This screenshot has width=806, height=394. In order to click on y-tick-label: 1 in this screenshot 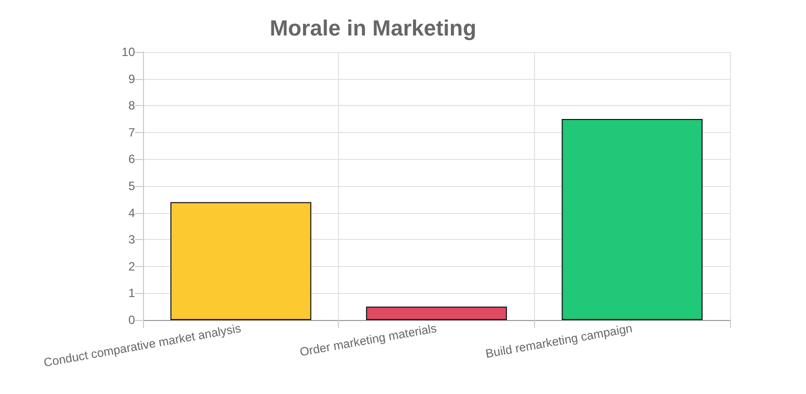, I will do `click(132, 293)`.